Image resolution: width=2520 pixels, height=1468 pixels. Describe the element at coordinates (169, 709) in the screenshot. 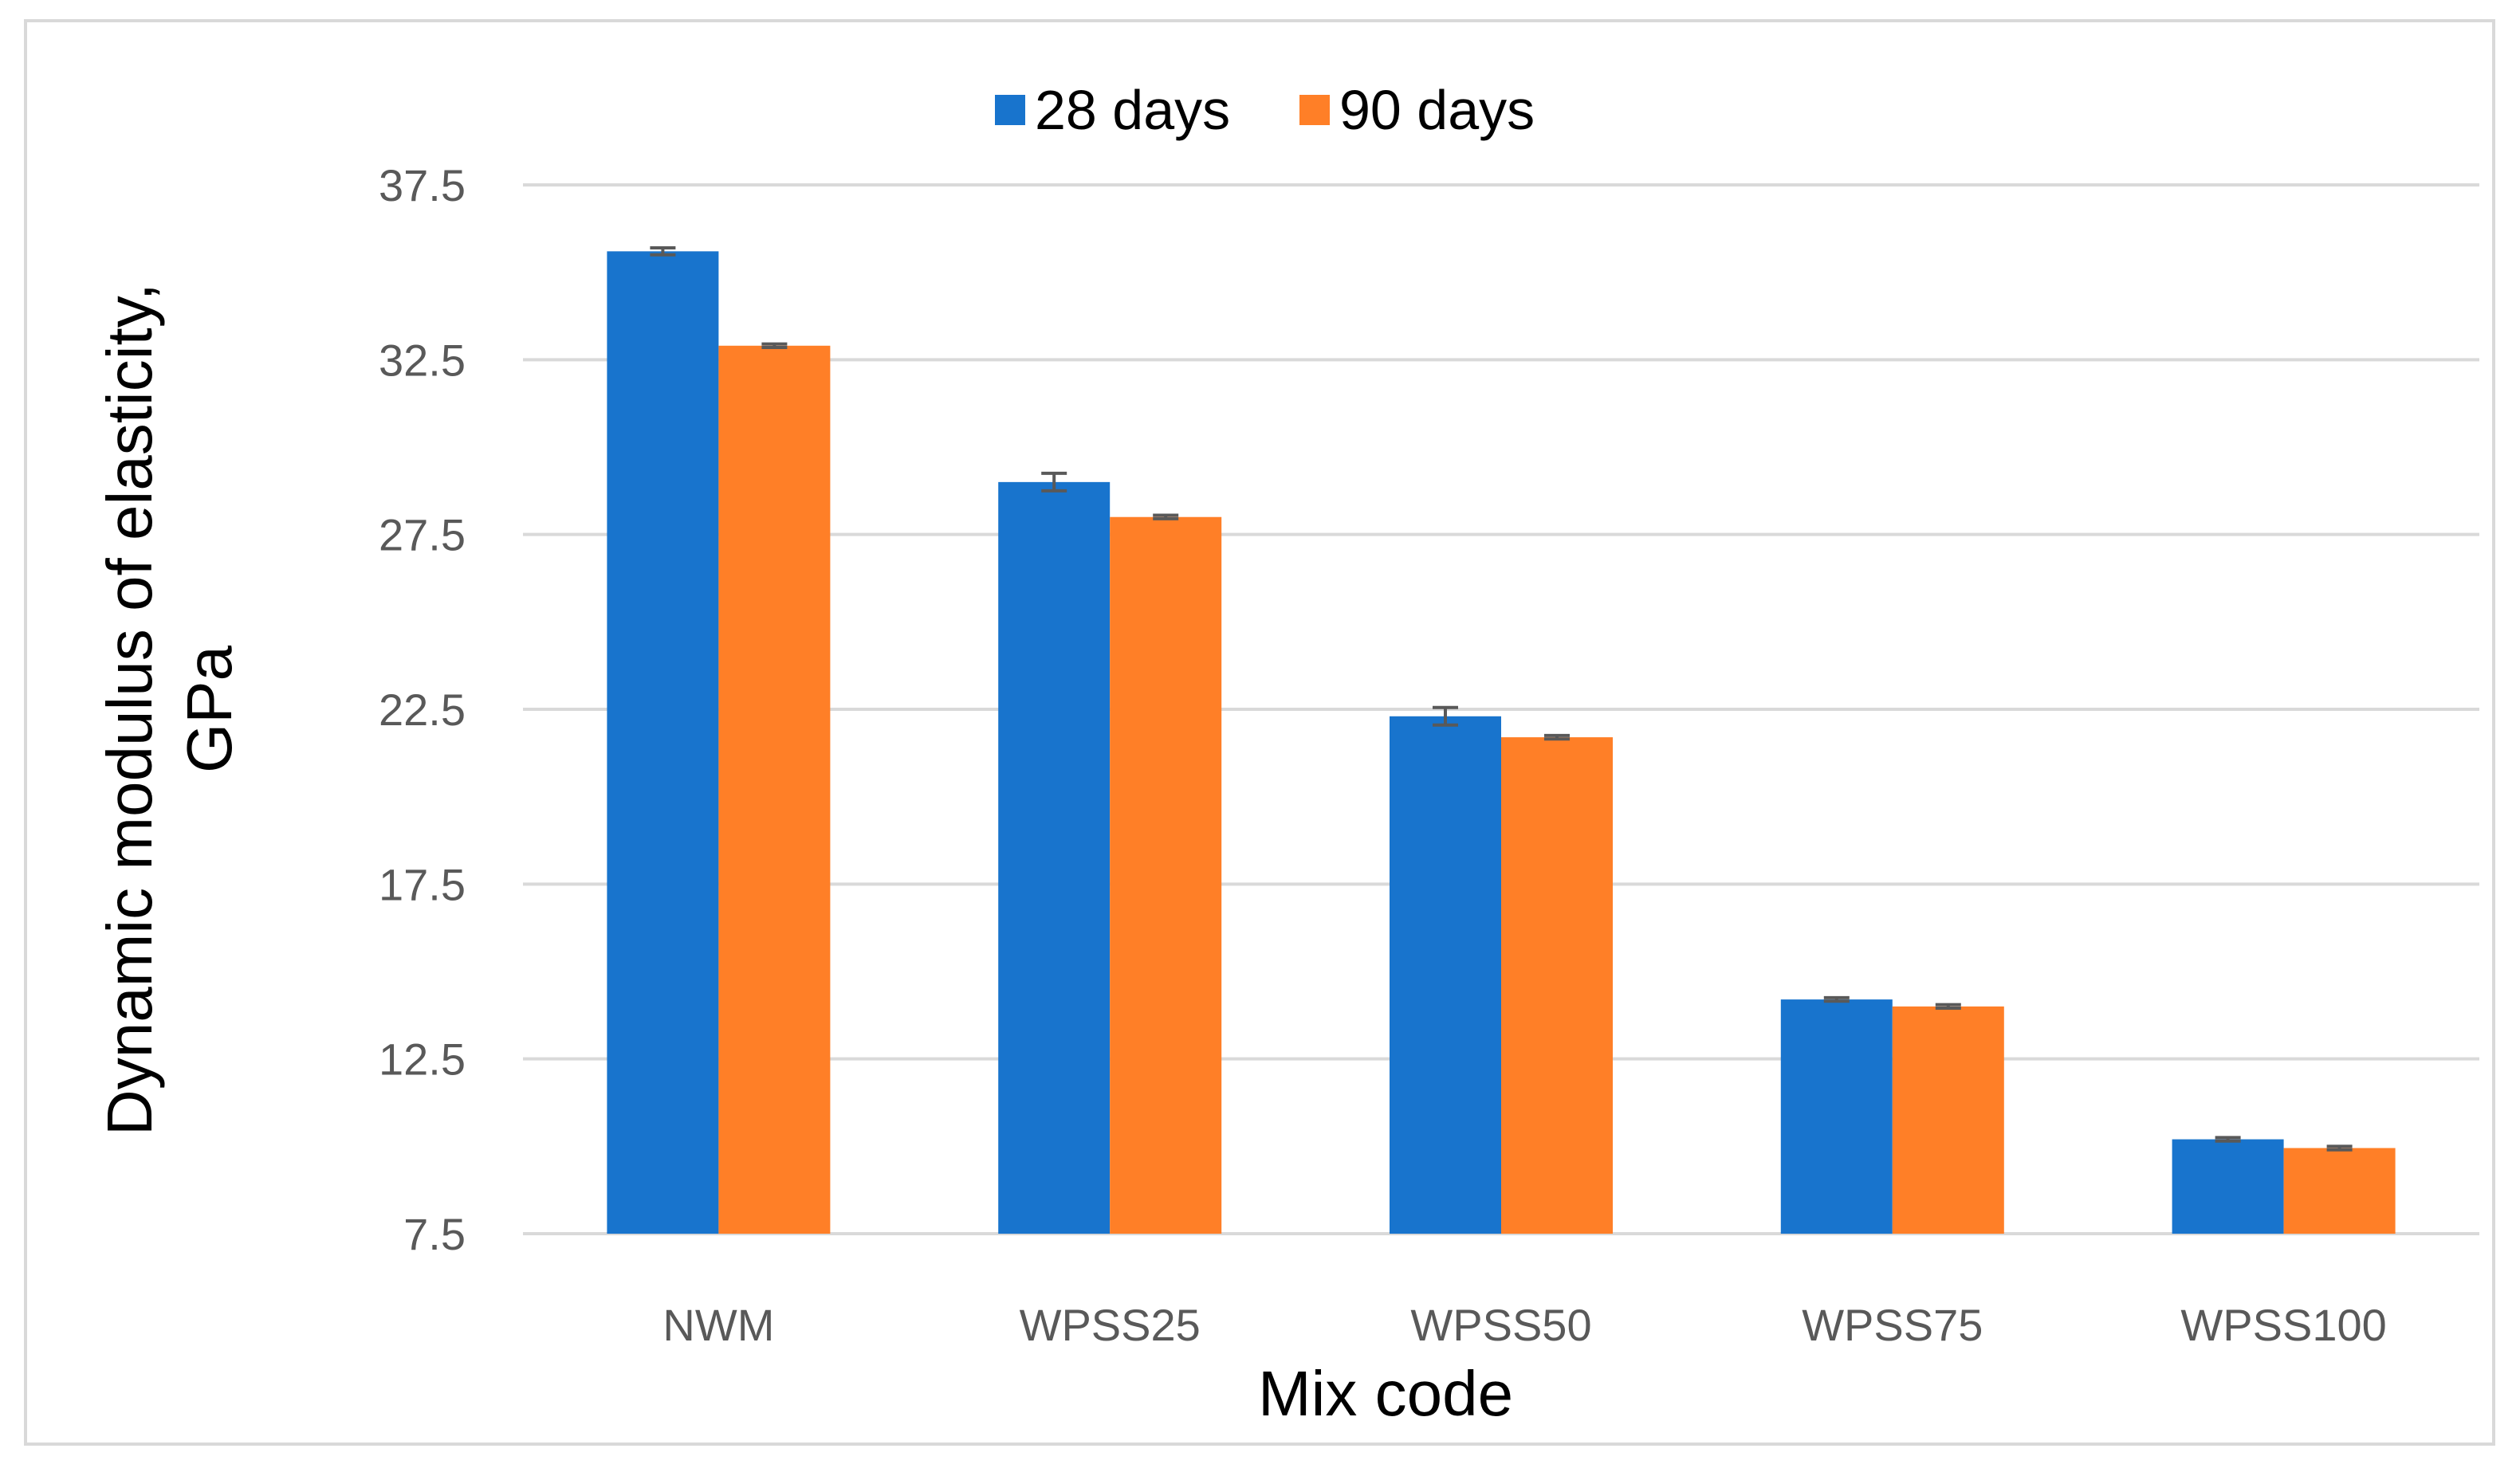

I see `y-axis-title: Dynamic modulus of elasticity, GPa` at that location.